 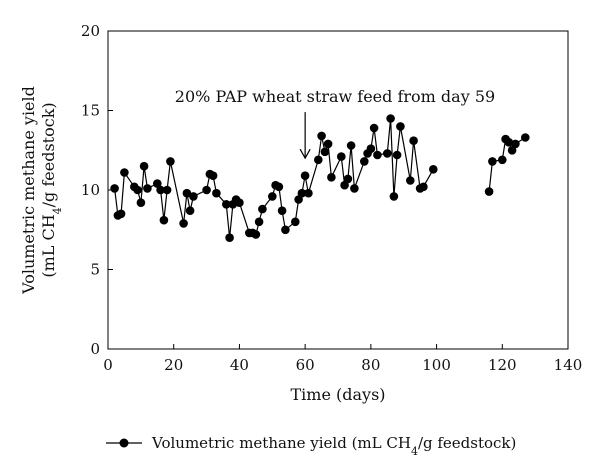 What do you see at coordinates (414, 451) in the screenshot?
I see `legend-label-subscript: 4` at bounding box center [414, 451].